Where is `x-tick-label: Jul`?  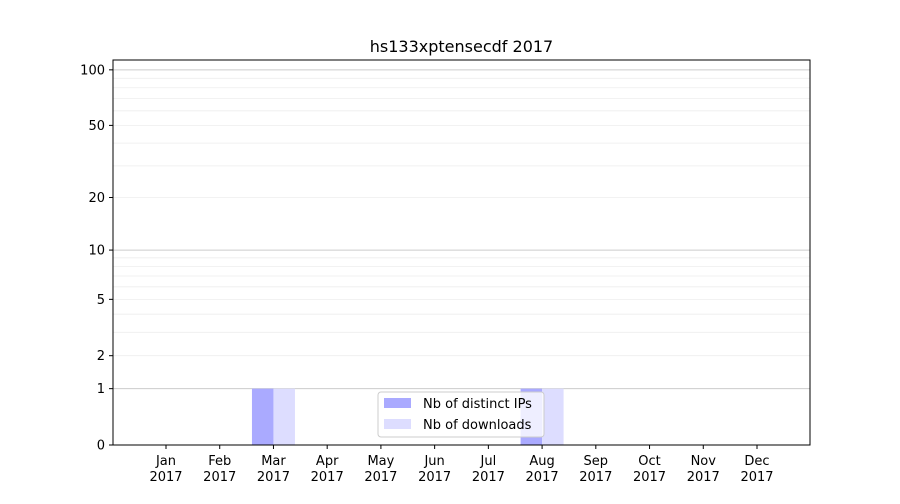 x-tick-label: Jul is located at coordinates (488, 461).